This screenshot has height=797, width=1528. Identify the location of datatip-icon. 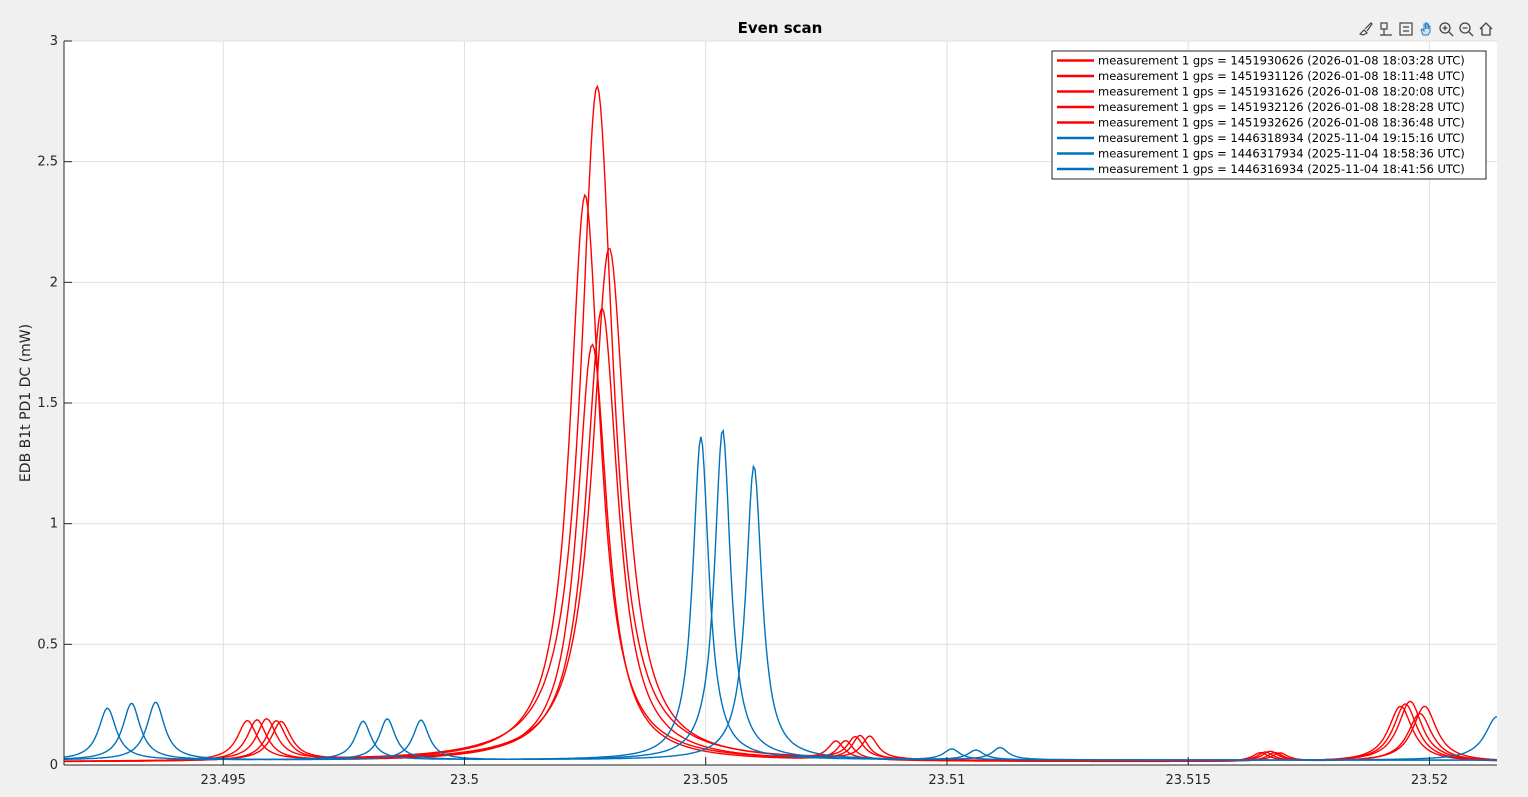
(1386, 29).